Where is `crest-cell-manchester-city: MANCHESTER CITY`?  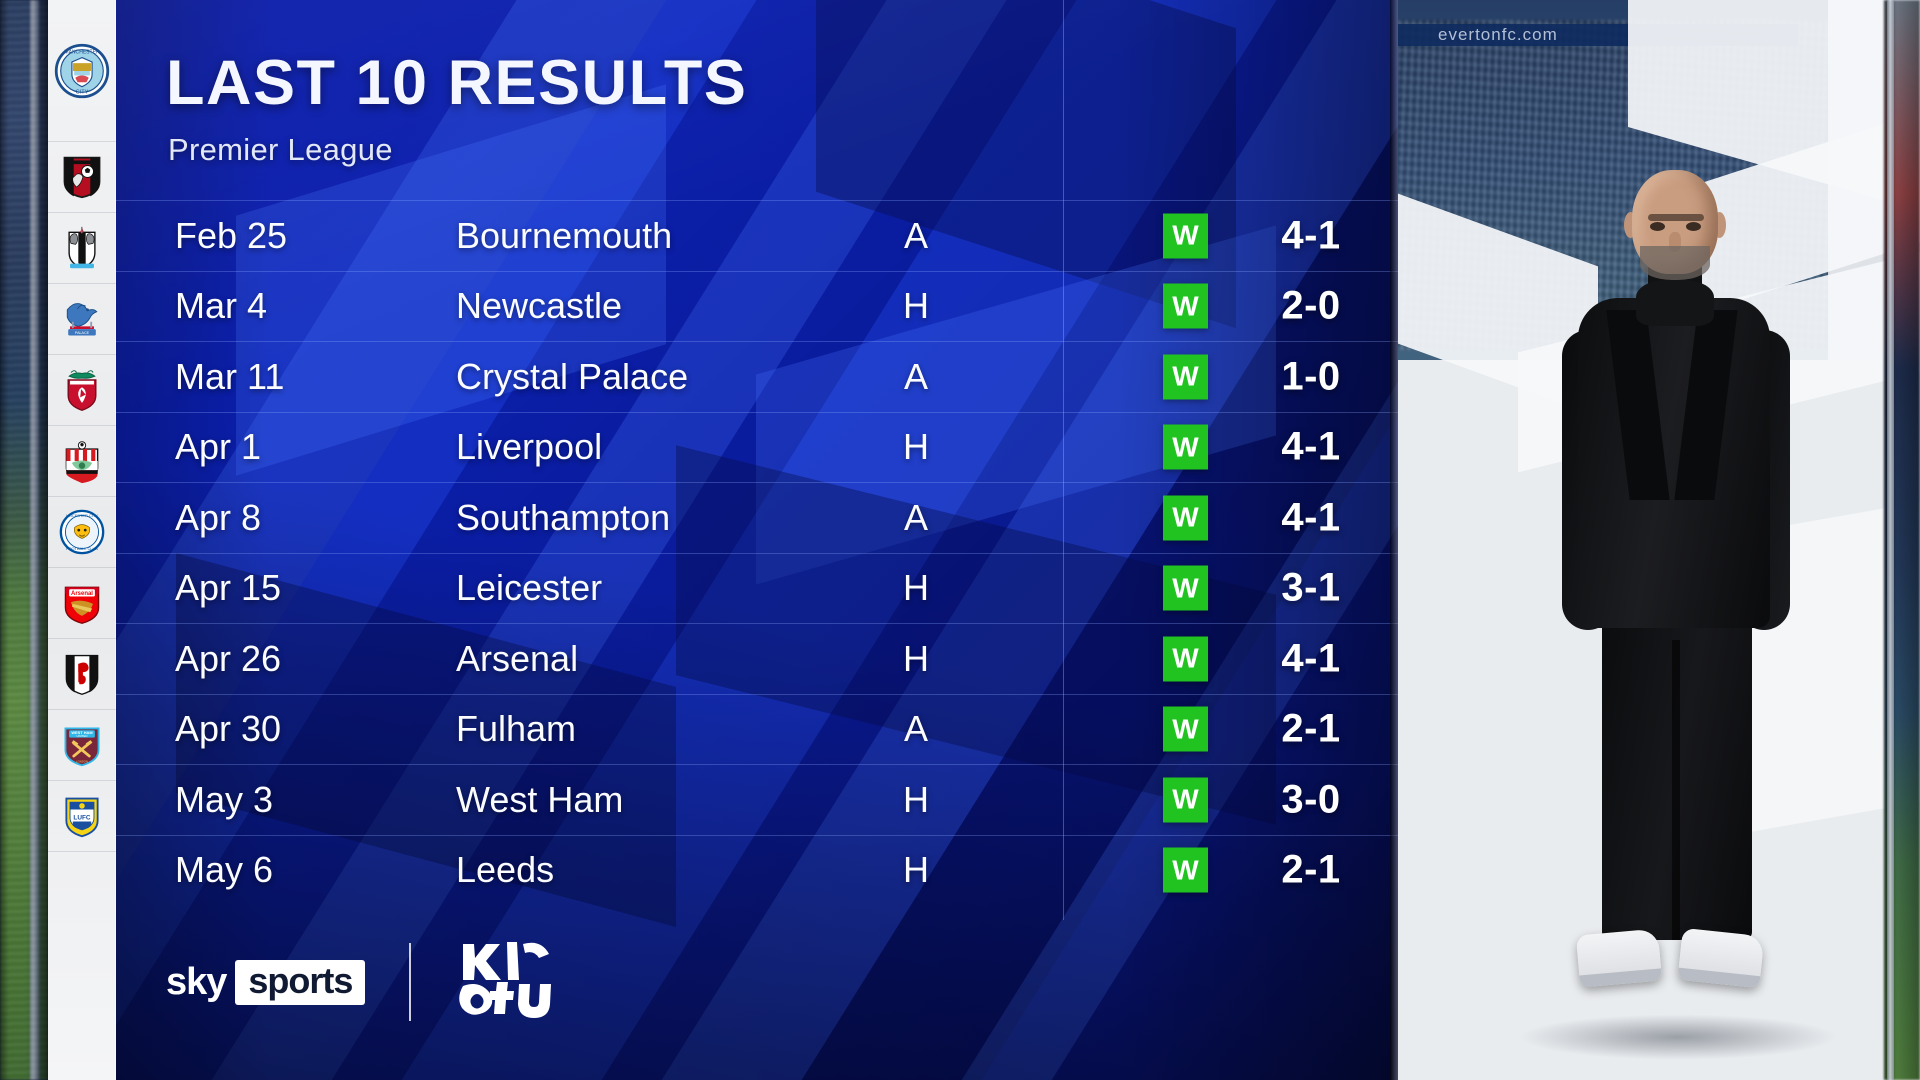
crest-cell-manchester-city: MANCHESTER CITY is located at coordinates (81, 71).